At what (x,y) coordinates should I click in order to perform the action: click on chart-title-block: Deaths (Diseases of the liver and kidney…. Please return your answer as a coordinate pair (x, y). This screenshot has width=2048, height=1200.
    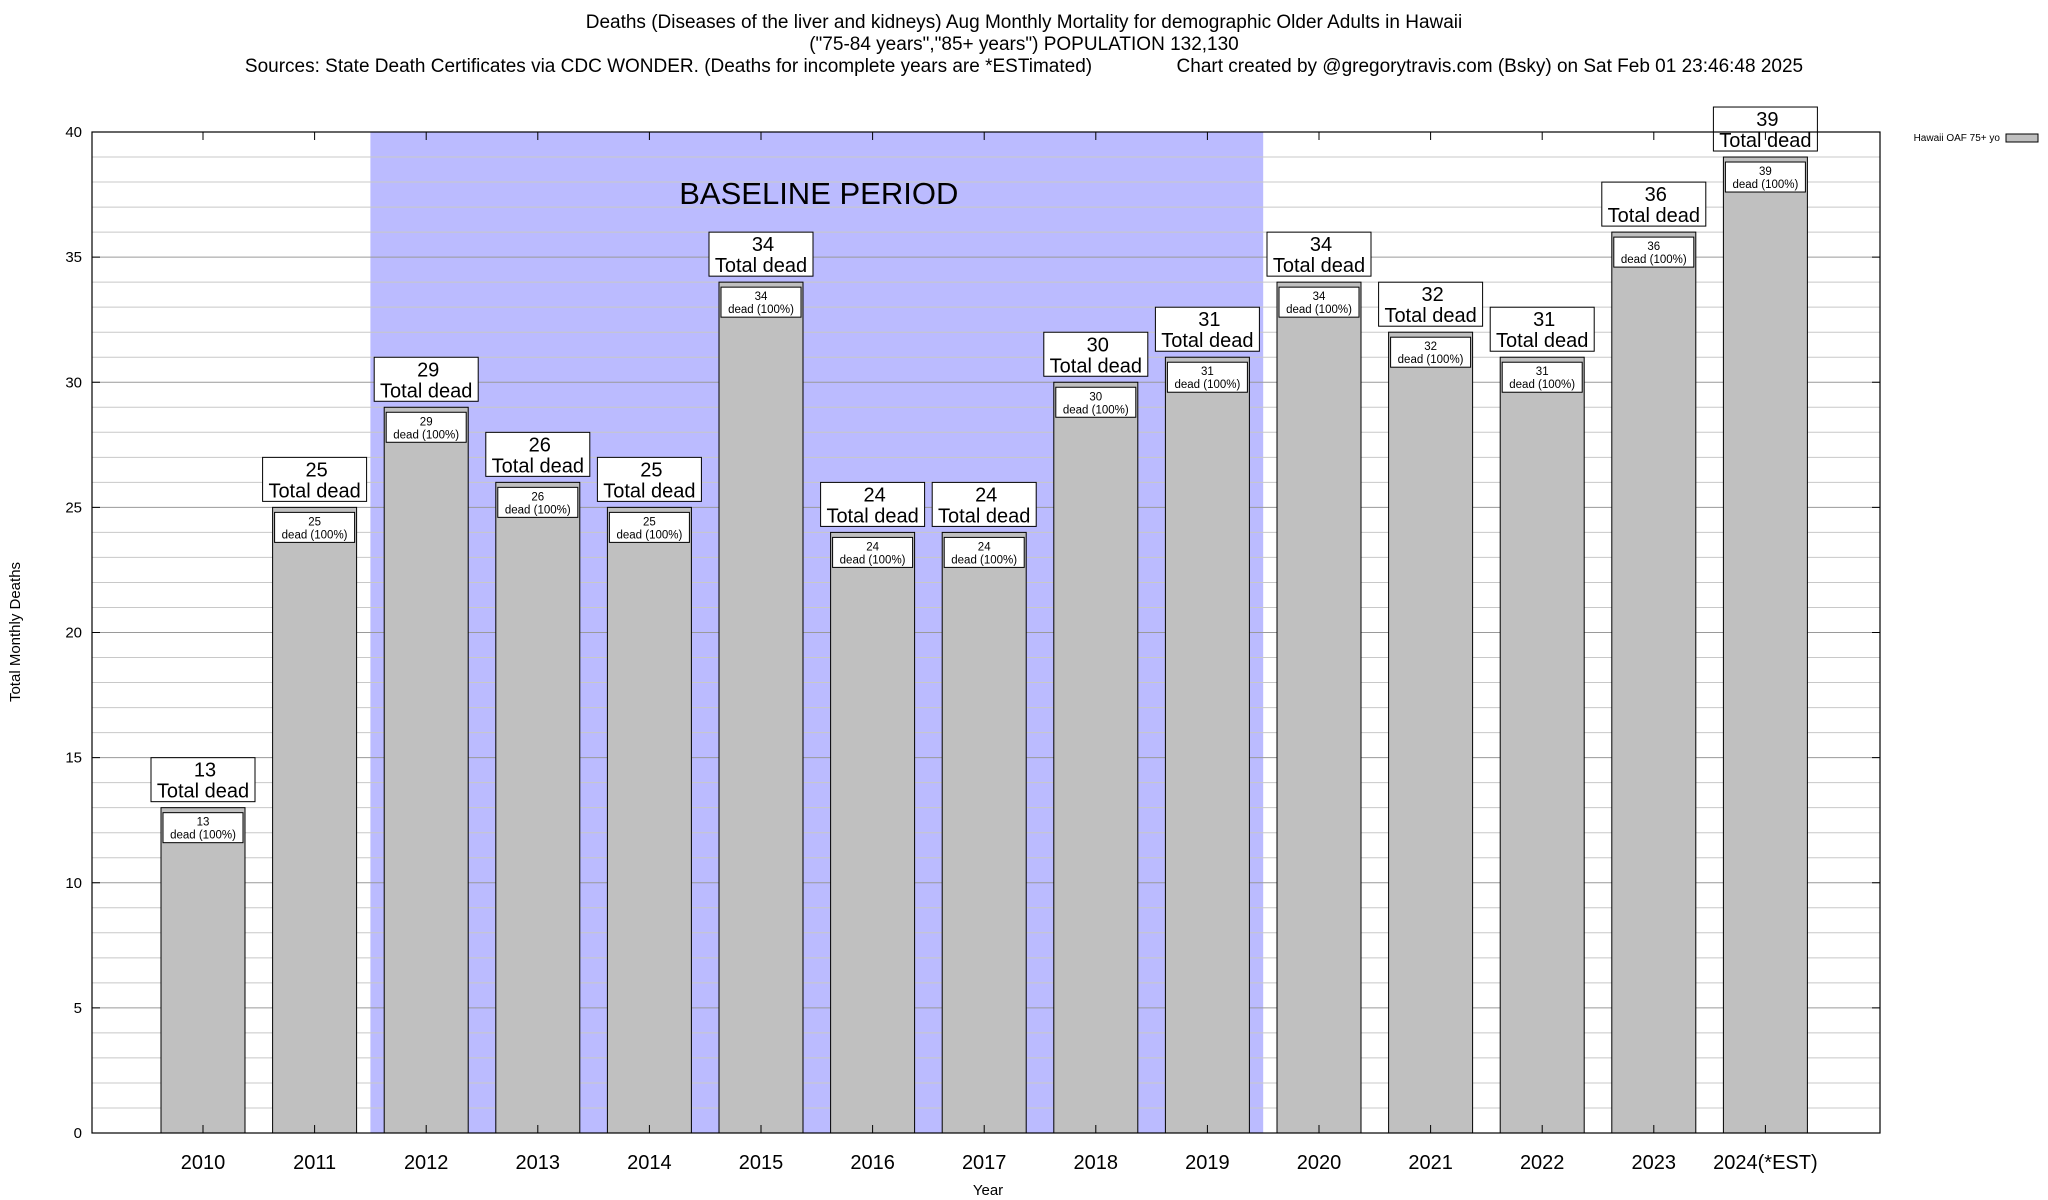
    Looking at the image, I should click on (1024, 45).